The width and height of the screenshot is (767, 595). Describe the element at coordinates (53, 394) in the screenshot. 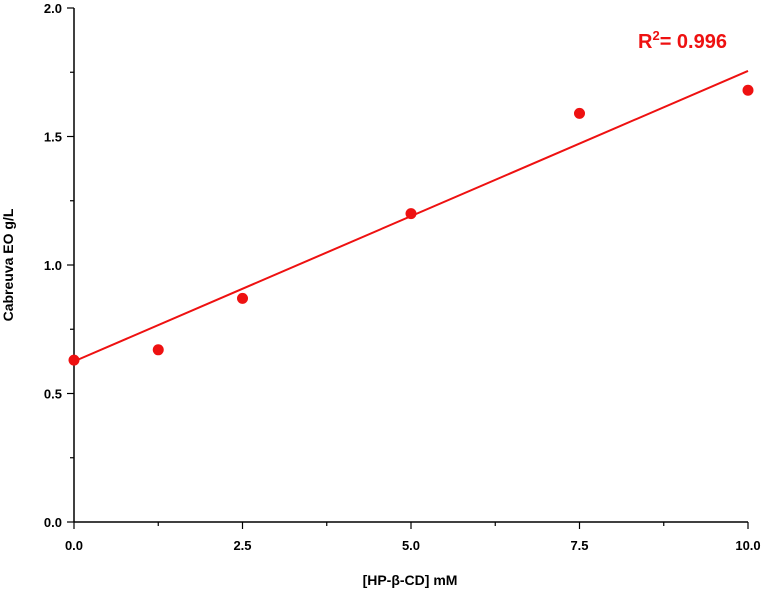

I see `y-tick-label: 0.5` at that location.